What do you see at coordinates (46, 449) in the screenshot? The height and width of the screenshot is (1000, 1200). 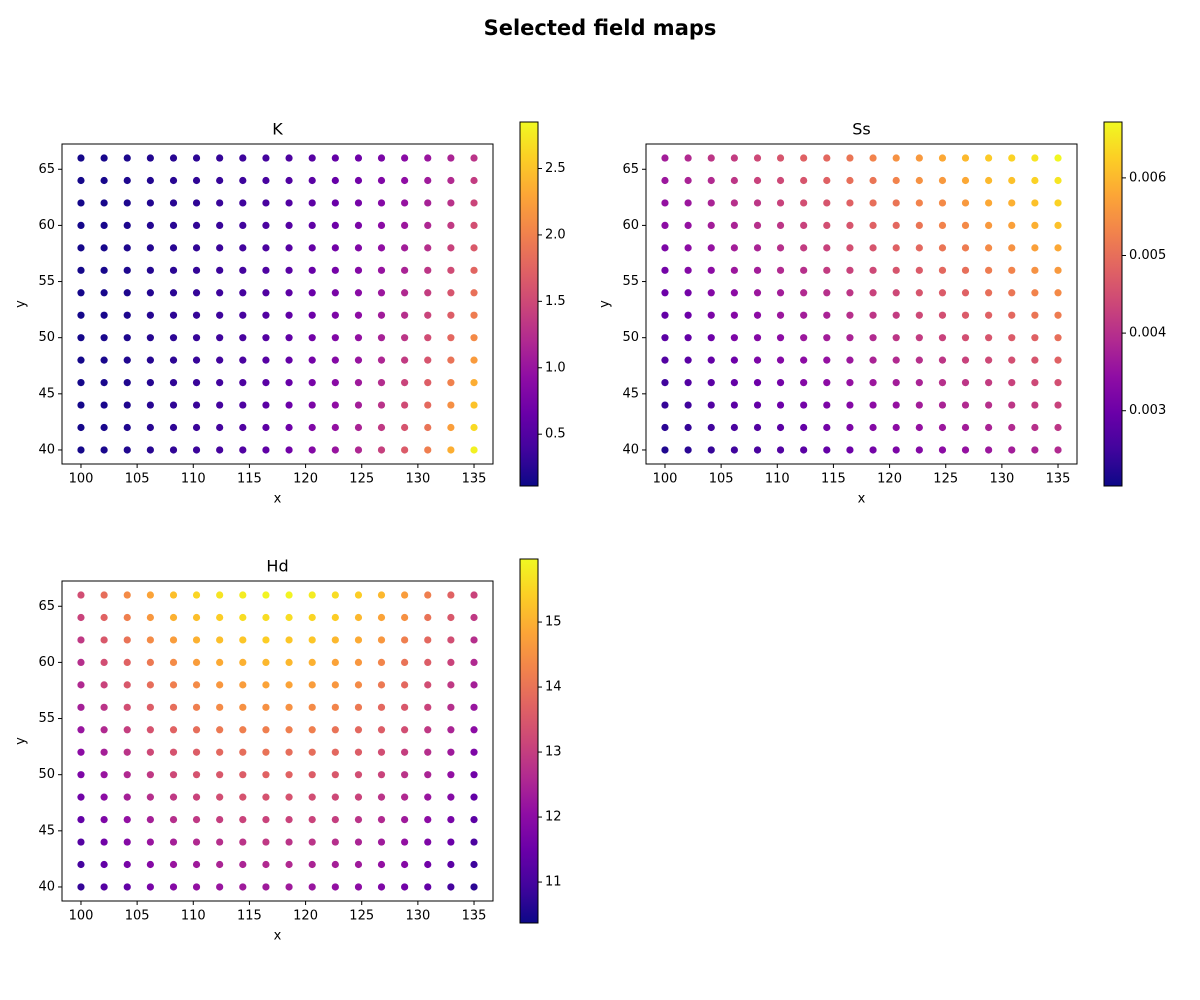 I see `y-tick-label: 40` at bounding box center [46, 449].